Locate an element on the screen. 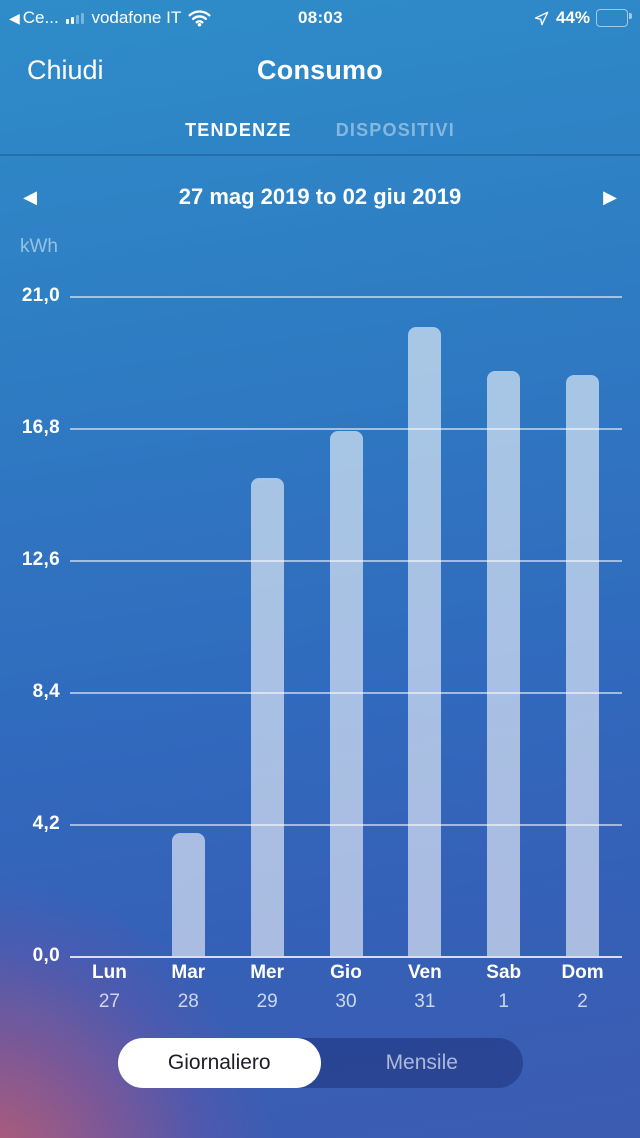 Image resolution: width=640 pixels, height=1138 pixels. period-toggle: Giornaliero Mensile is located at coordinates (320, 1063).